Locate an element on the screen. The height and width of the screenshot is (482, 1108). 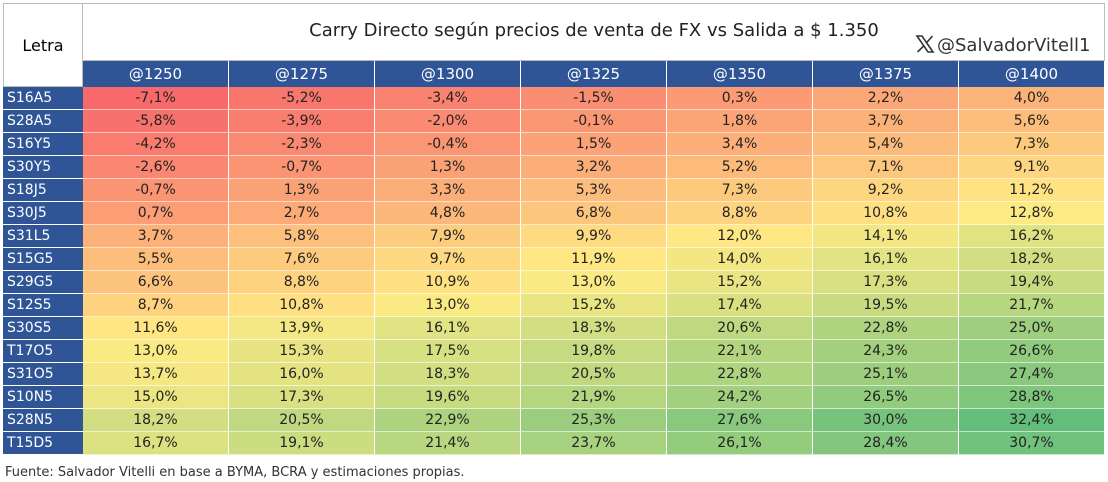
cell: -2,6% is located at coordinates (156, 167).